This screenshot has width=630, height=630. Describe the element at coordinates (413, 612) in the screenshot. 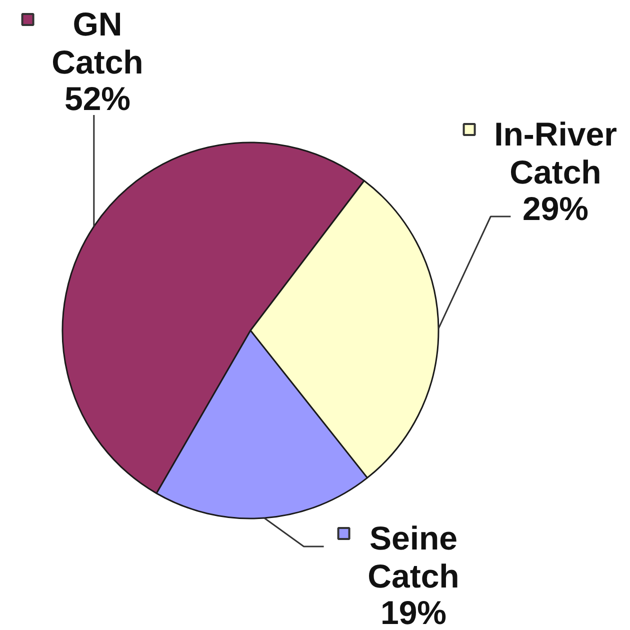

I see `data-label: 19%` at that location.